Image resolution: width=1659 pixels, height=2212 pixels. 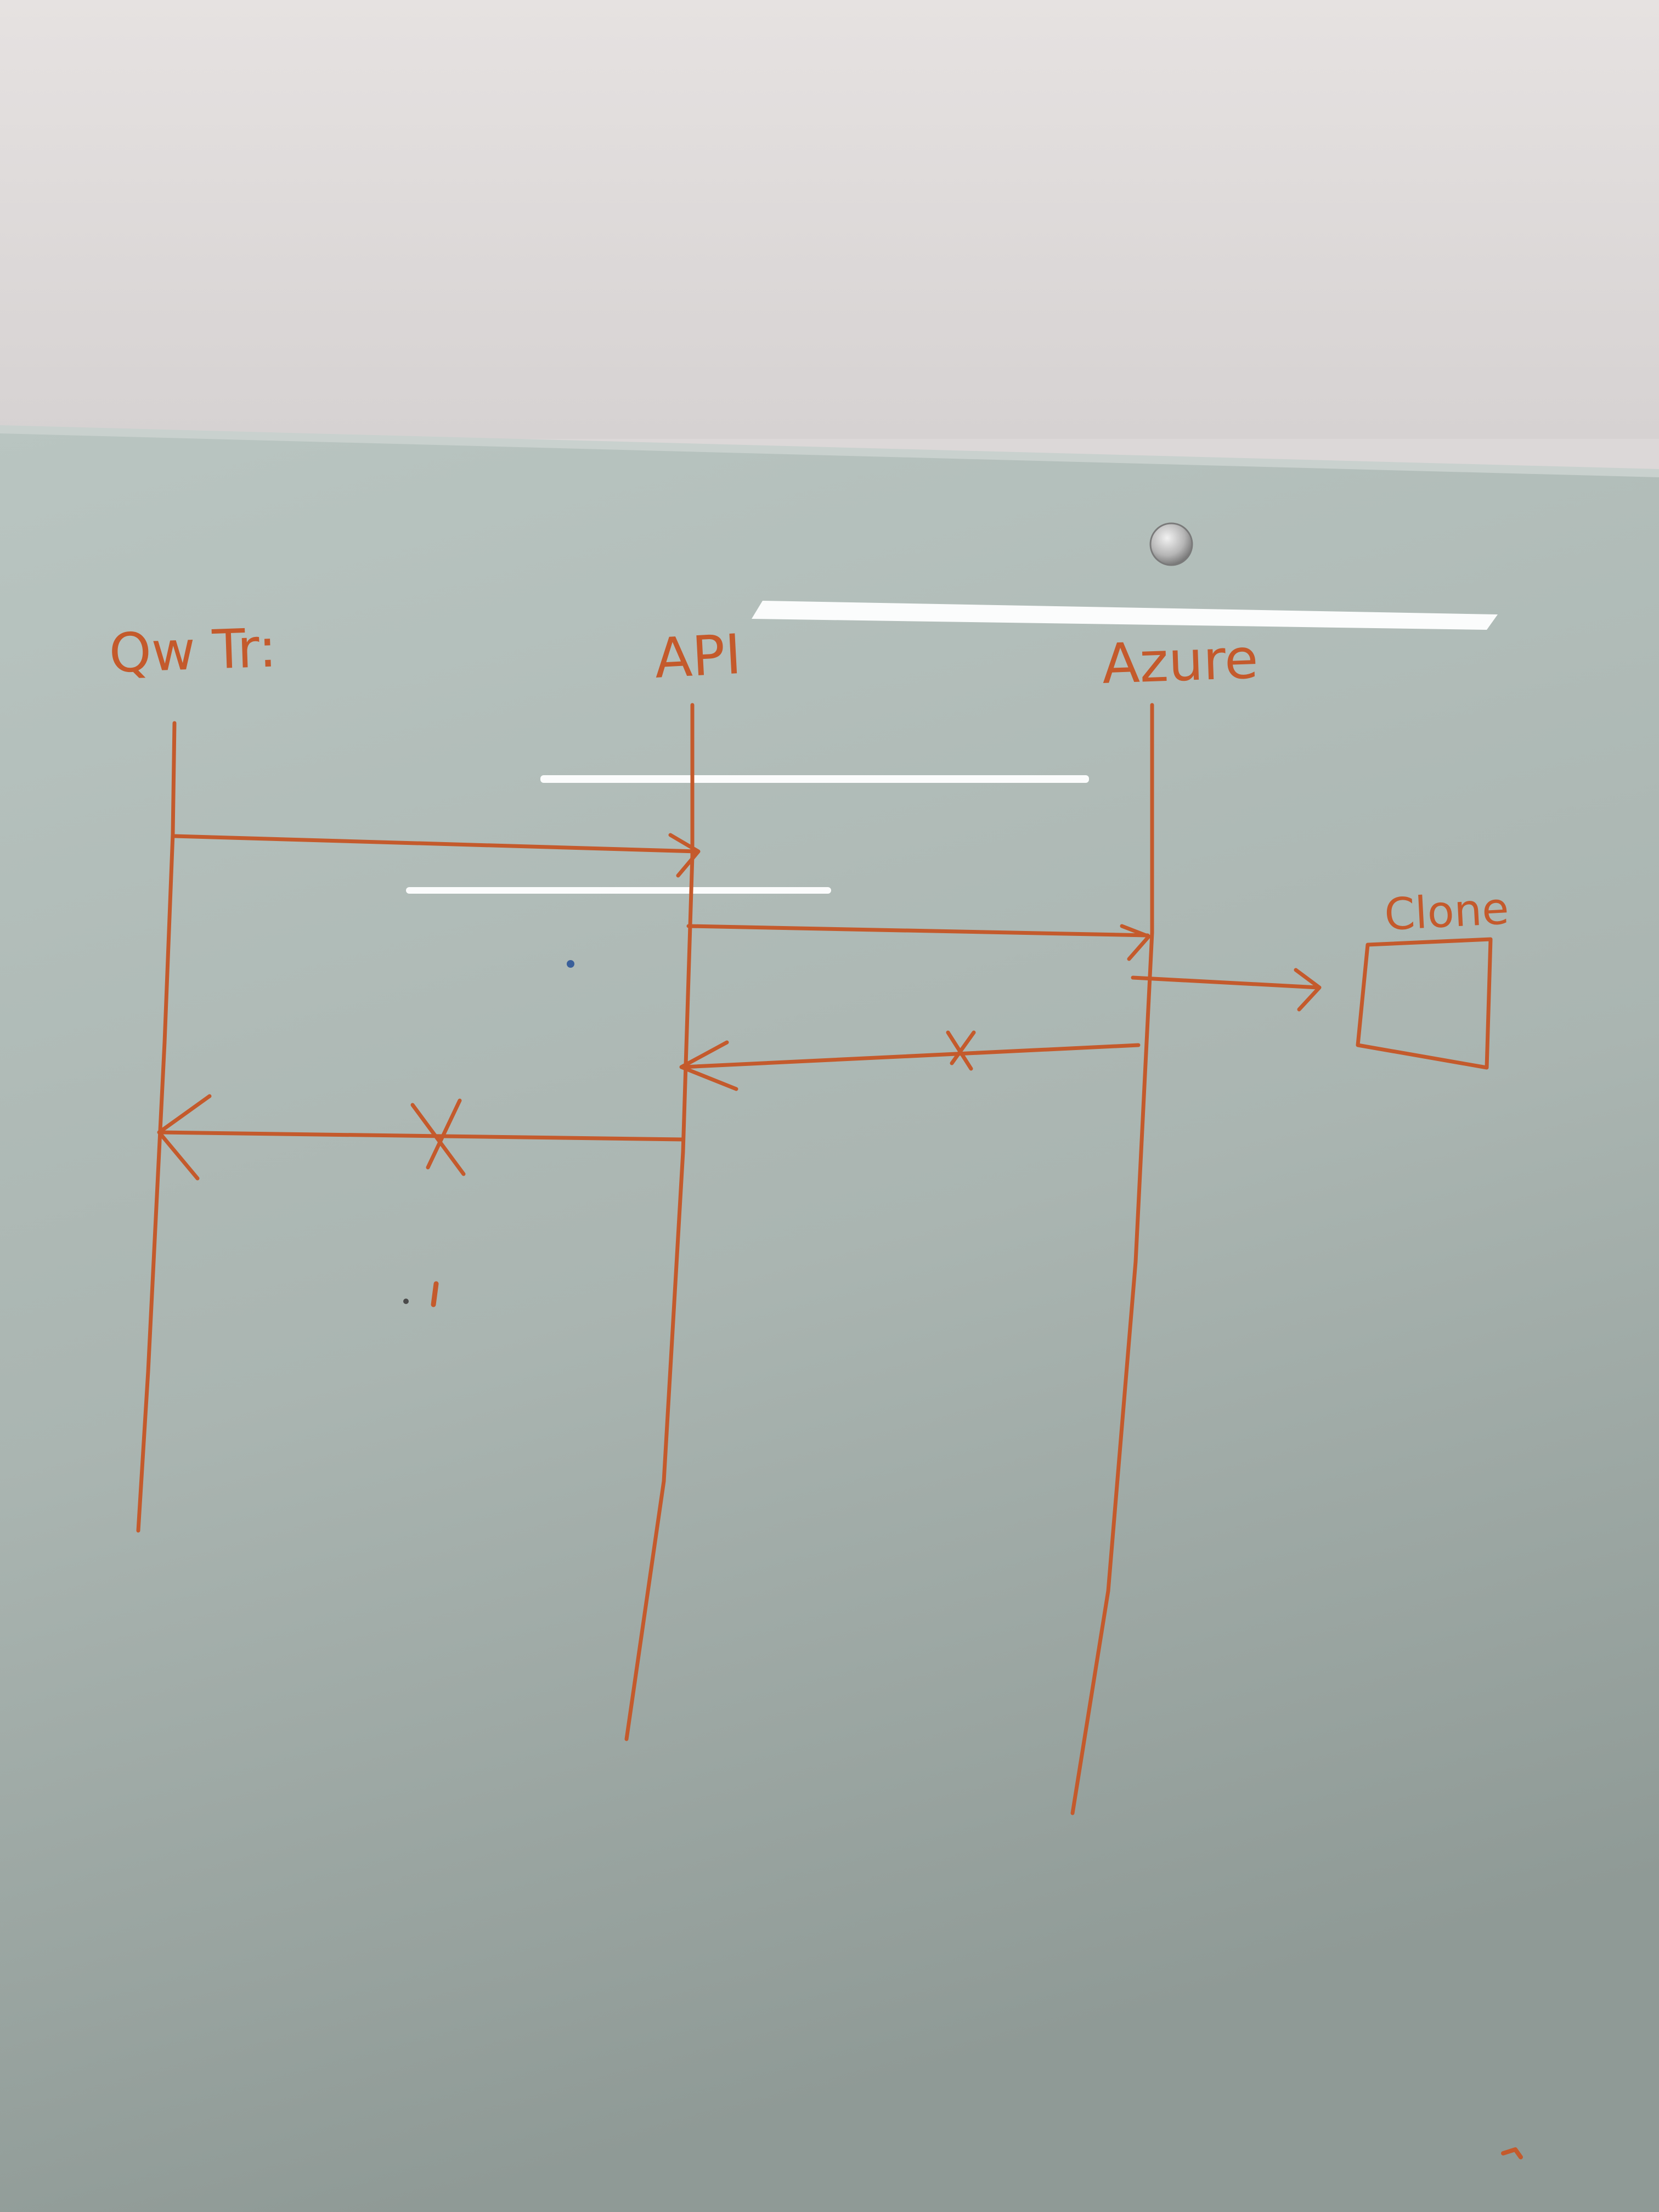 What do you see at coordinates (698, 656) in the screenshot?
I see `participant-label-api: API` at bounding box center [698, 656].